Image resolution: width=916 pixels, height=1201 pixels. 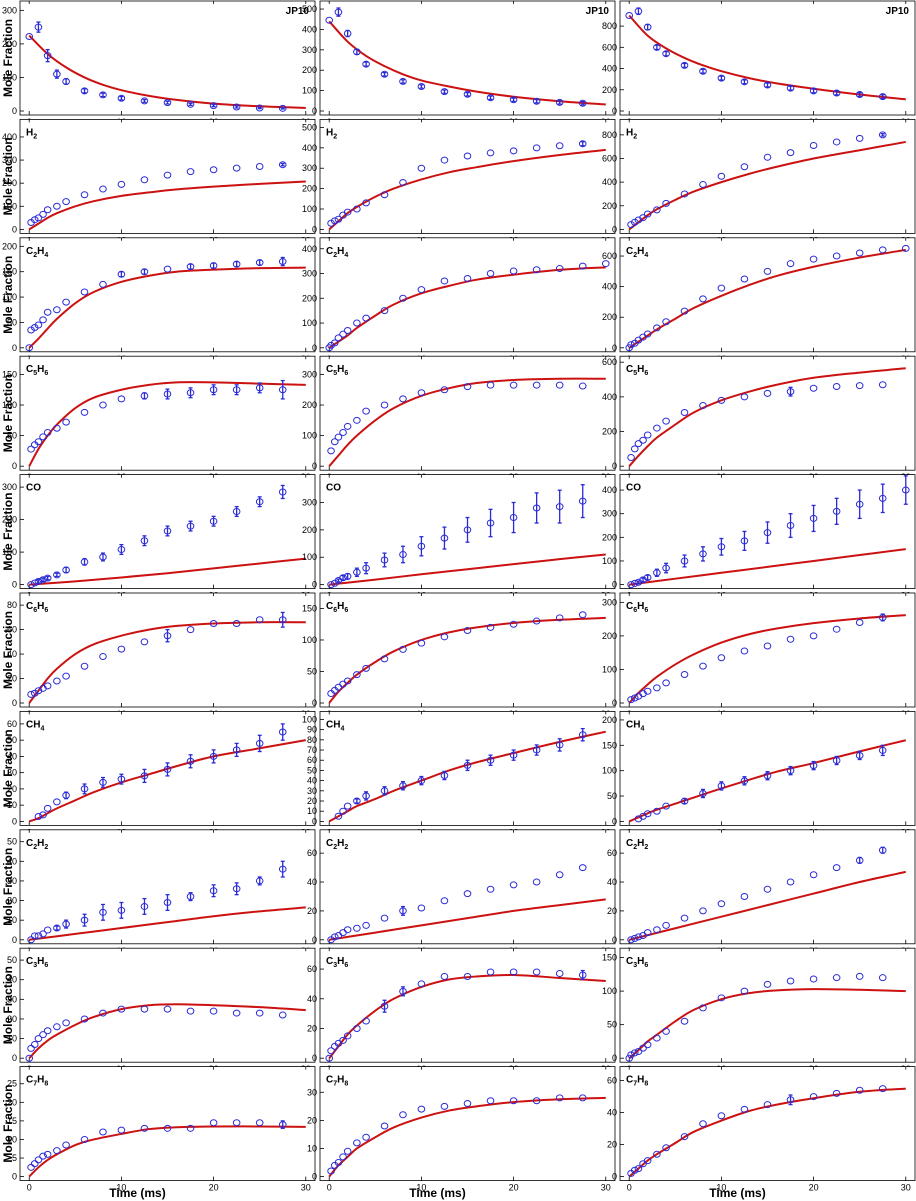 What do you see at coordinates (37, 962) in the screenshot?
I see `species-label: C3​H6​` at bounding box center [37, 962].